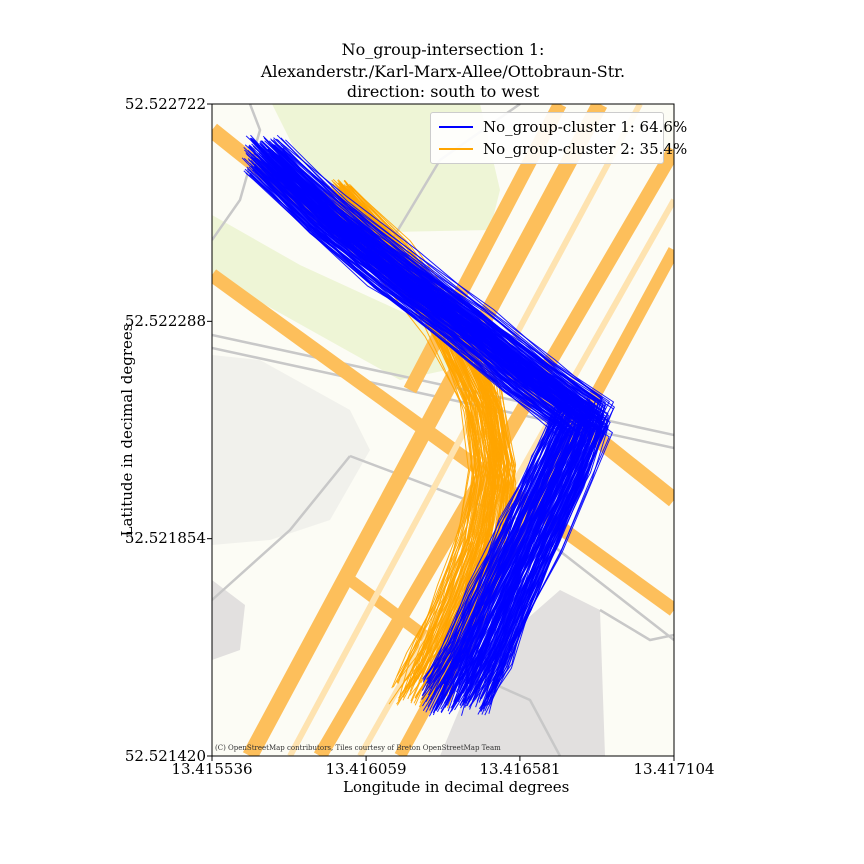  Describe the element at coordinates (674, 769) in the screenshot. I see `x-tick-label: 13.417104` at that location.